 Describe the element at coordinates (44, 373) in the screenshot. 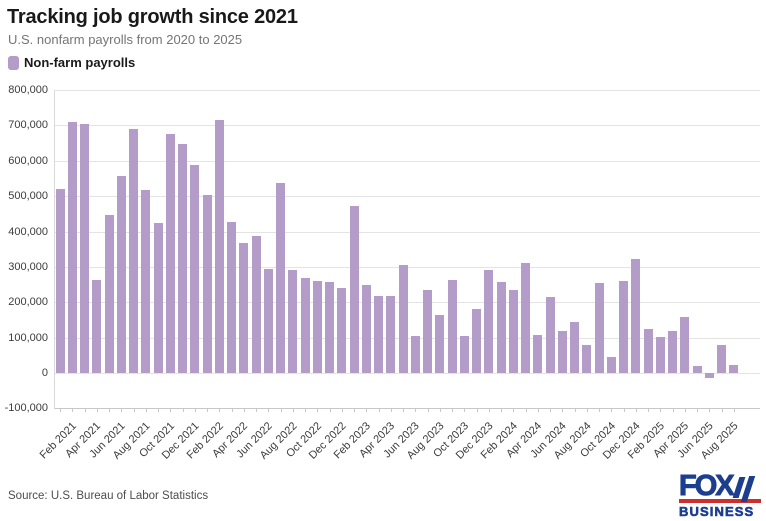

I see `y-axis-tick-label: 0` at that location.